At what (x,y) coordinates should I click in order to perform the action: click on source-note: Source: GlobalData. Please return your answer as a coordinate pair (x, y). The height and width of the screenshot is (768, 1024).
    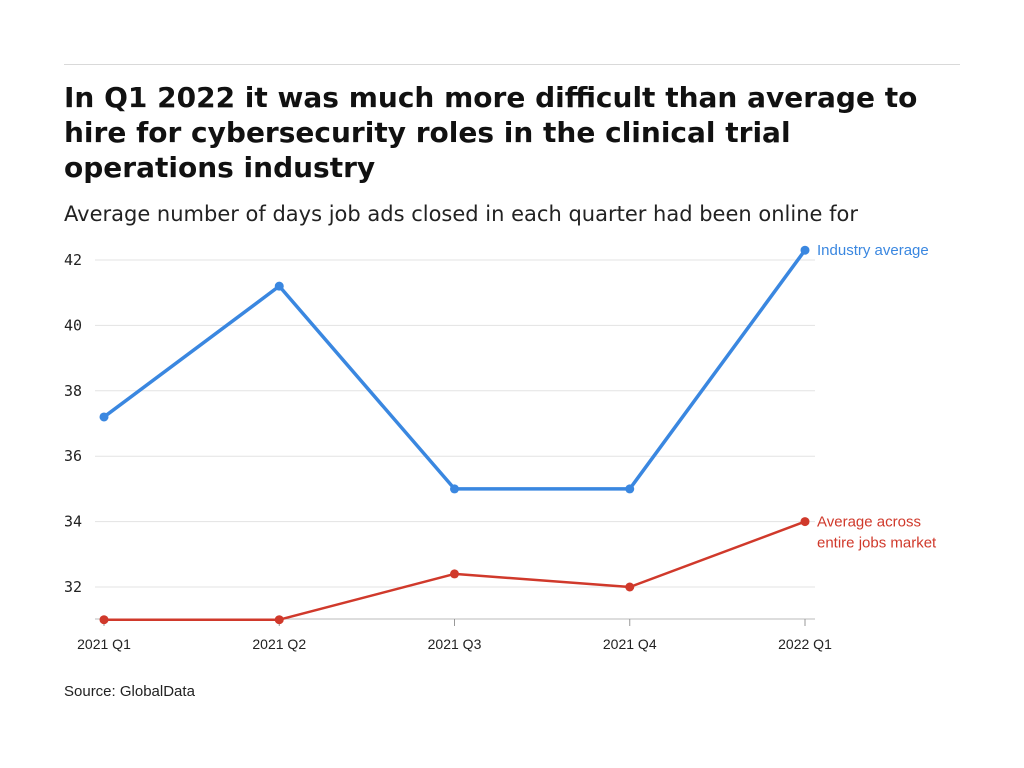
    Looking at the image, I should click on (129, 691).